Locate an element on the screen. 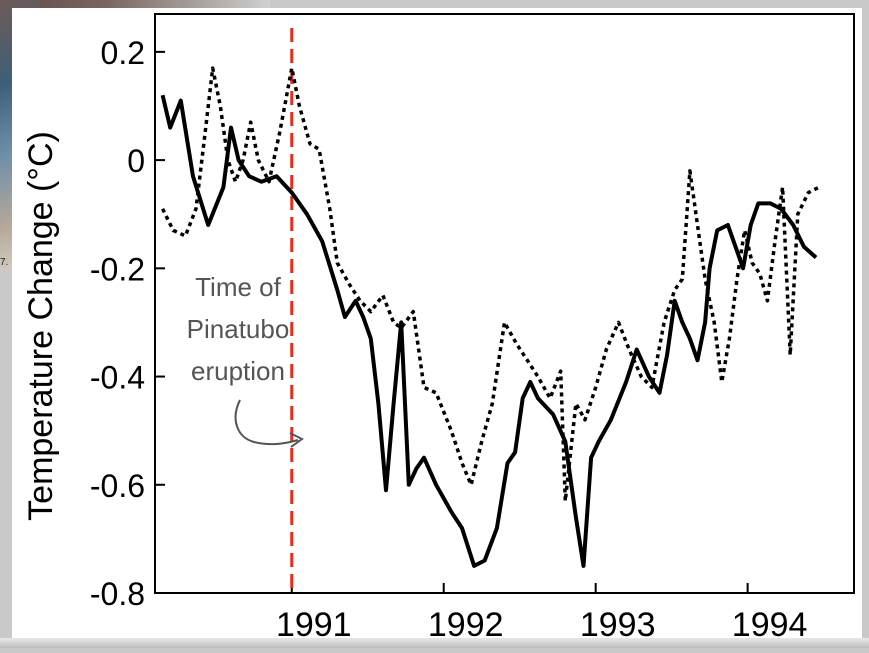  y-tick-label: -0.8 is located at coordinates (117, 594).